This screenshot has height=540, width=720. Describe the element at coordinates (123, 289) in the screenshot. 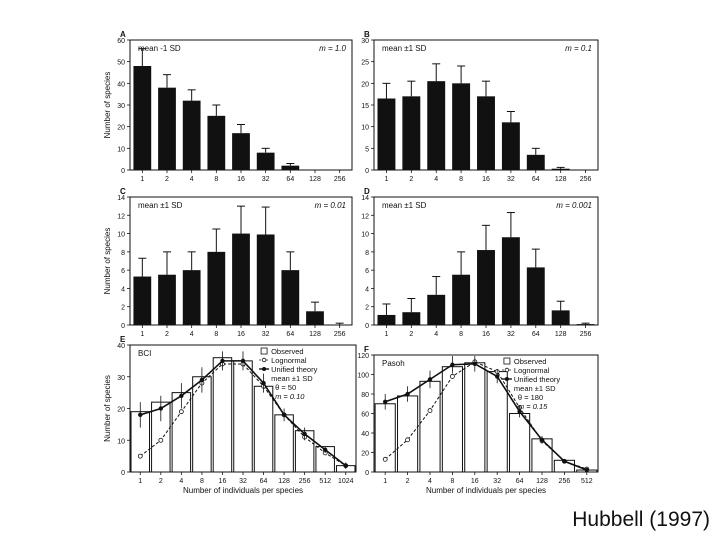

I see `y-tick-label: 4` at that location.